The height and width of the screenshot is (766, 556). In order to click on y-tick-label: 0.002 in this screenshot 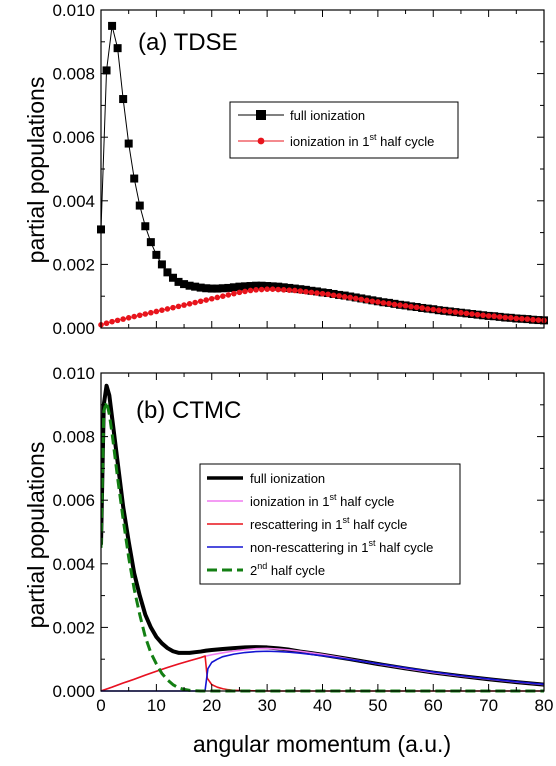, I will do `click(73, 627)`.